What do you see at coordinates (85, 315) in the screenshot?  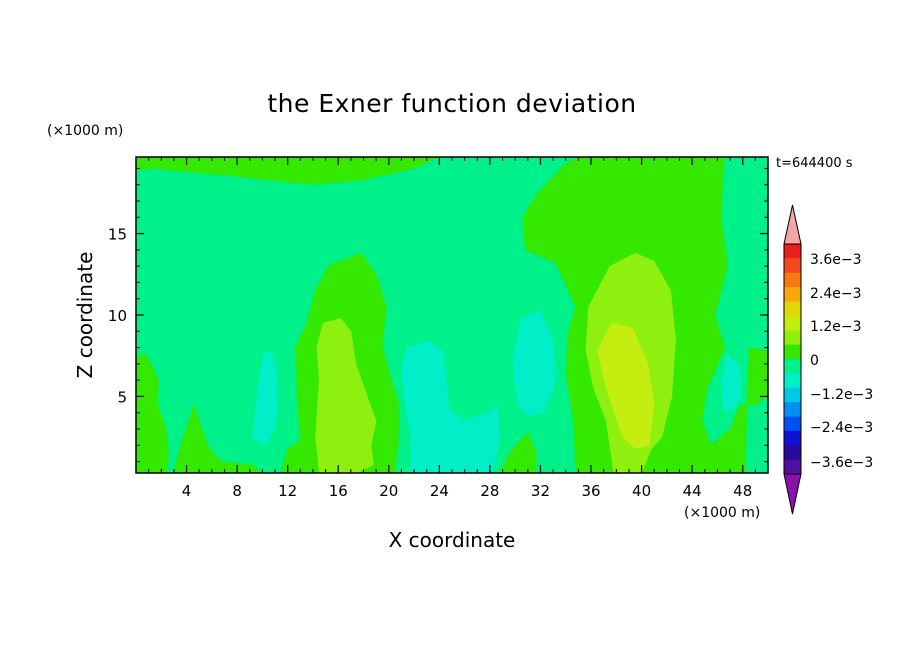 I see `y-axis-label: Z coordinate` at bounding box center [85, 315].